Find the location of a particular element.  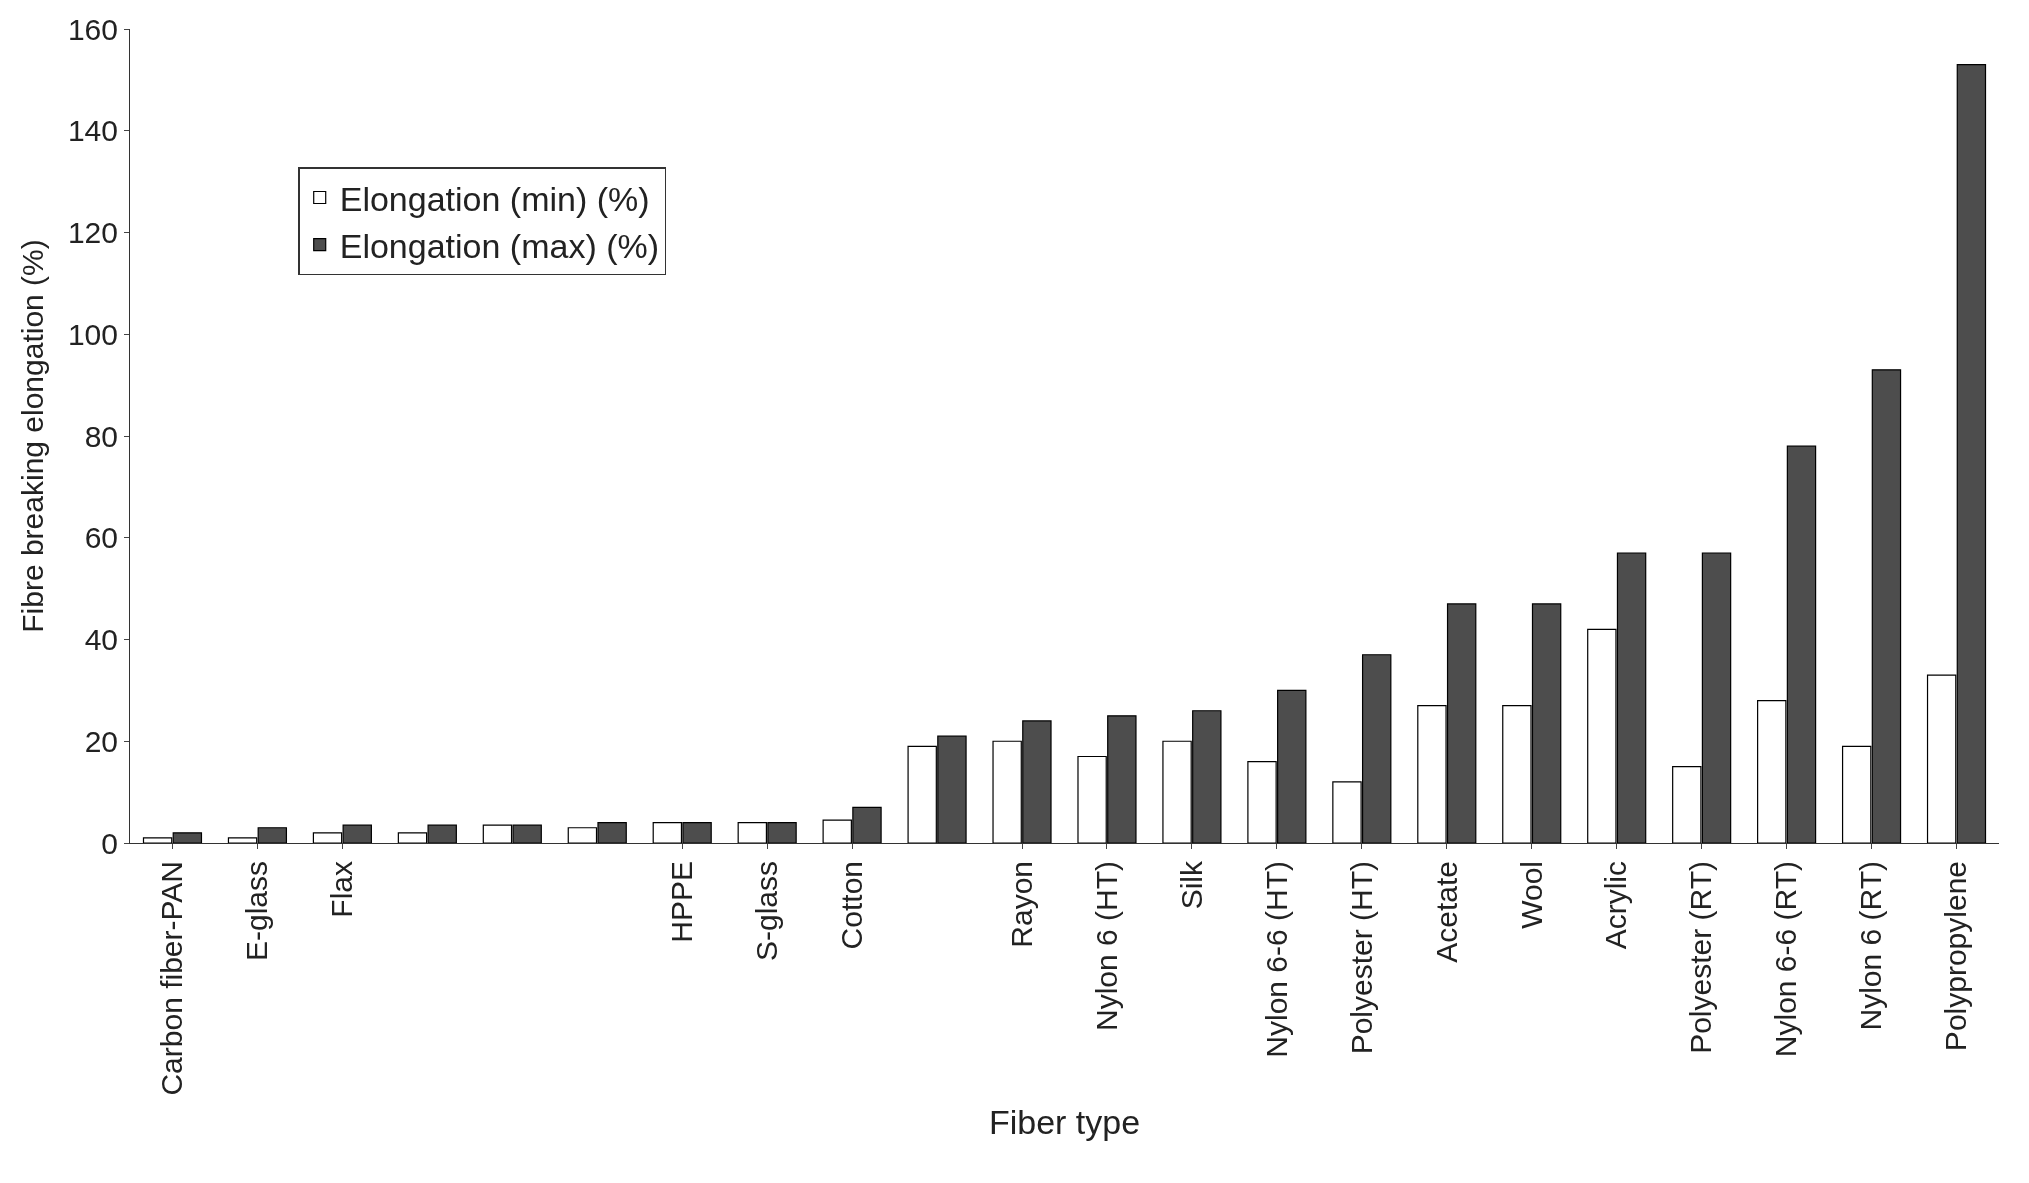

x-tick-label: Polyester (RT) is located at coordinates (1701, 957).